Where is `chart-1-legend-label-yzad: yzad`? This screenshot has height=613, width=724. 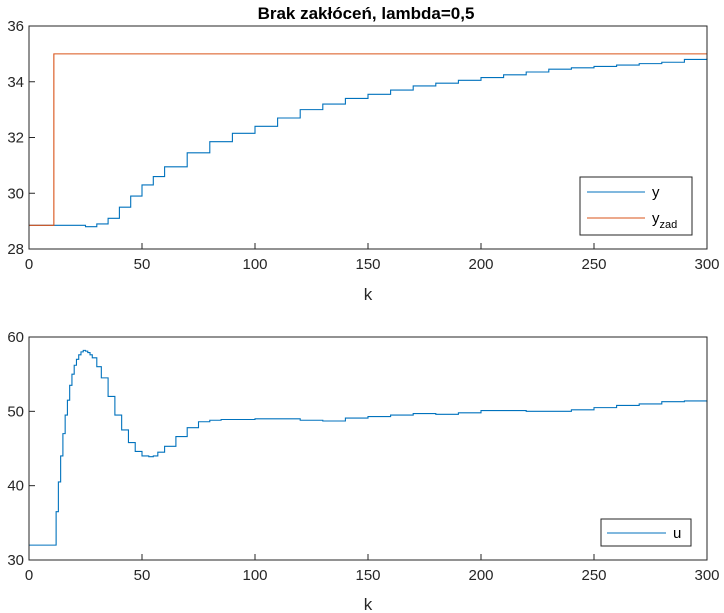
chart-1-legend-label-yzad: yzad is located at coordinates (664, 220).